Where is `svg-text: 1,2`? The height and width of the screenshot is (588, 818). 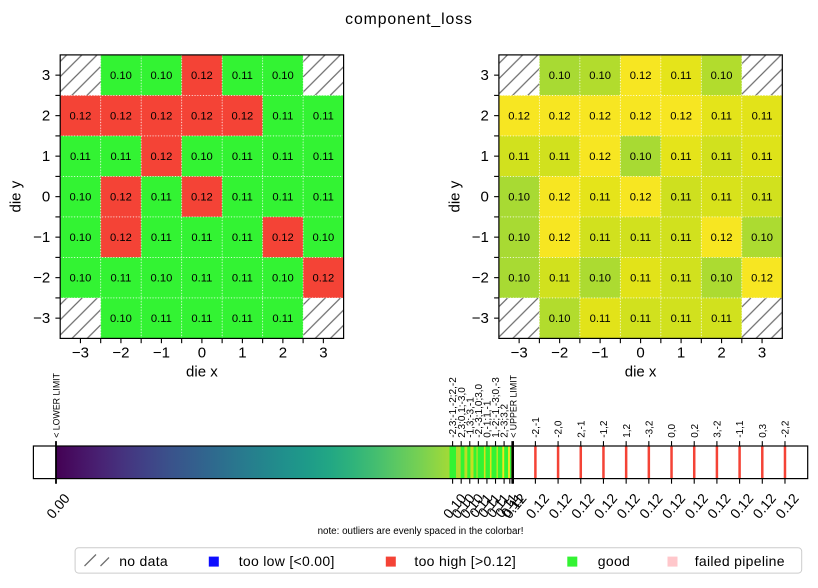 svg-text: 1,2 is located at coordinates (627, 430).